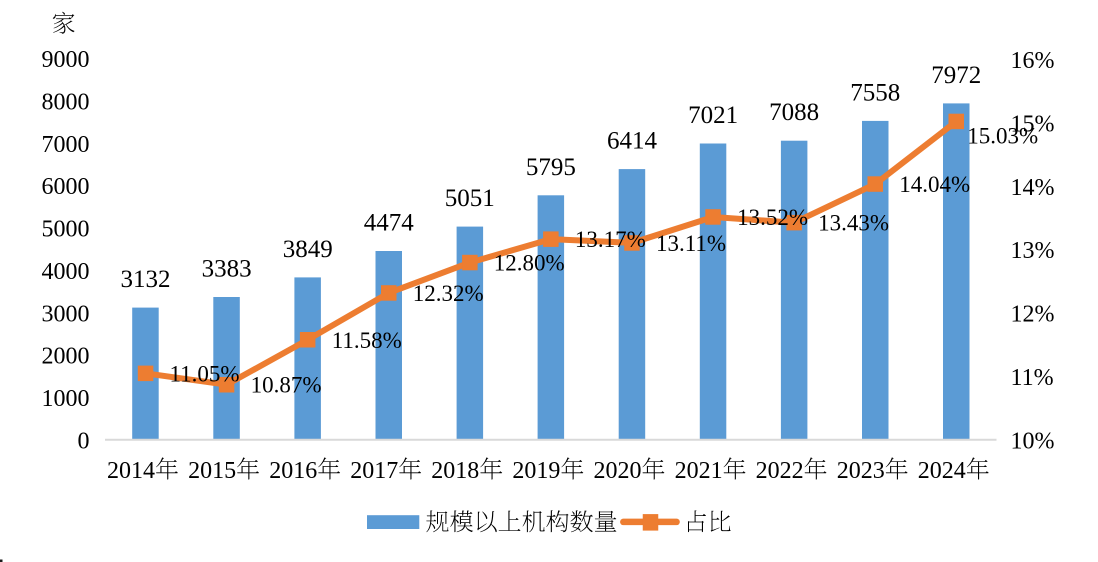 This screenshot has height=562, width=1098. Describe the element at coordinates (374, 471) in the screenshot. I see `svg-text: 2017` at that location.